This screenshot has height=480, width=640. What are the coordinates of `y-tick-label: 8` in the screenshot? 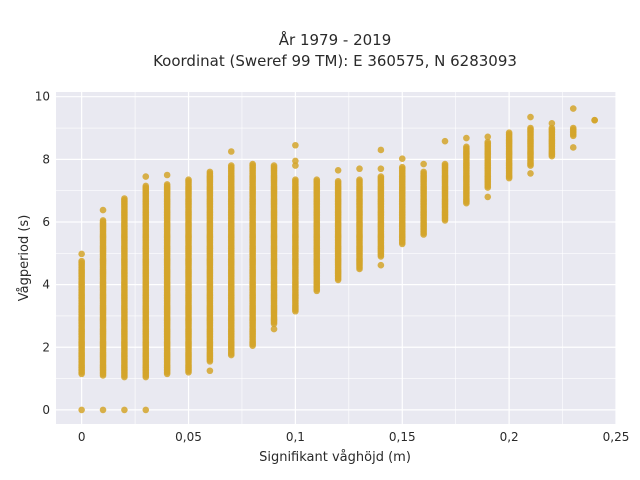 It's located at (46, 159).